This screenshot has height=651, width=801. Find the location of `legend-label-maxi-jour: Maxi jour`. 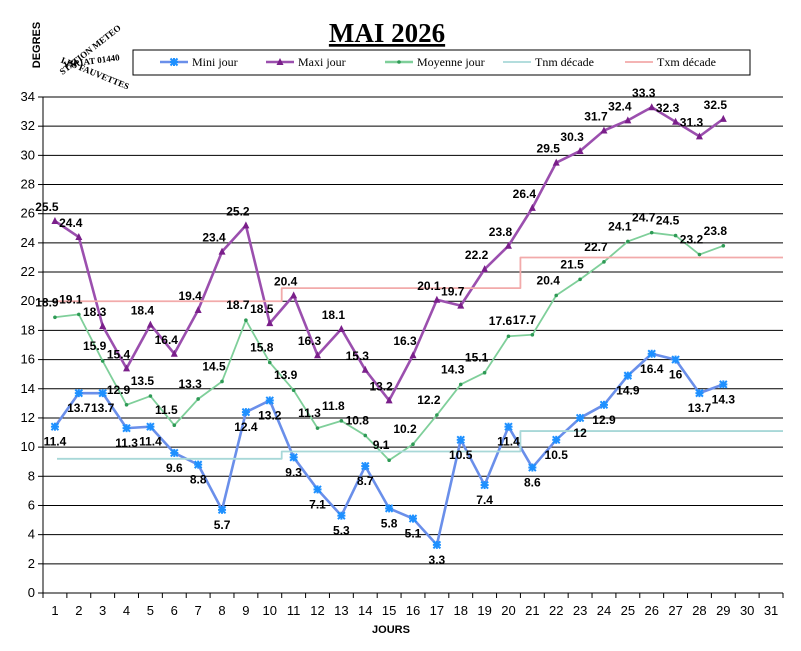

legend-label-maxi-jour: Maxi jour is located at coordinates (322, 62).